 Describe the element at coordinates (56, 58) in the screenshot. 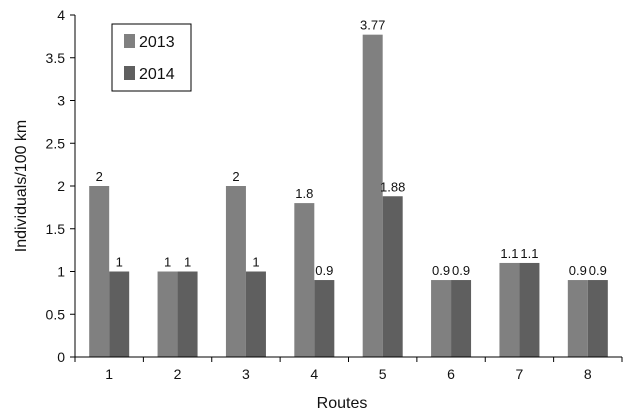

I see `y-tick-label: 3.5` at that location.